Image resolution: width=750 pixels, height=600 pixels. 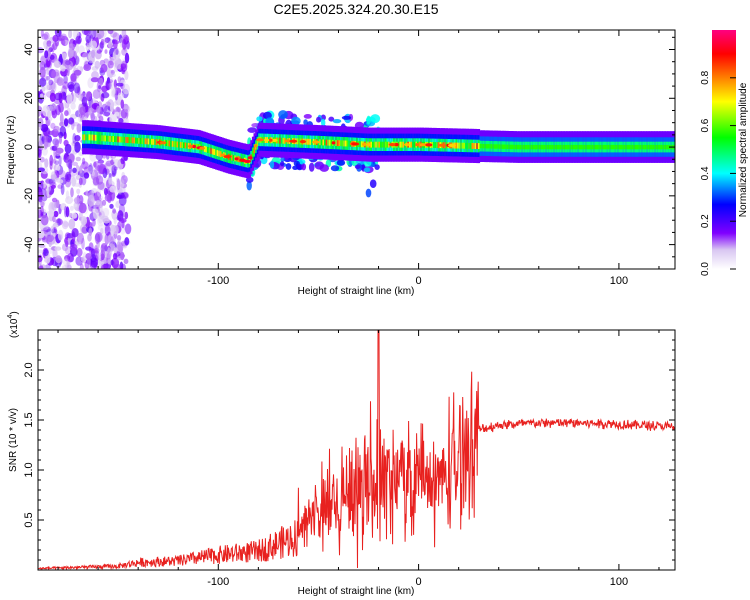 What do you see at coordinates (356, 291) in the screenshot?
I see `spectrogram-x-label: Height of straight line (km)` at bounding box center [356, 291].